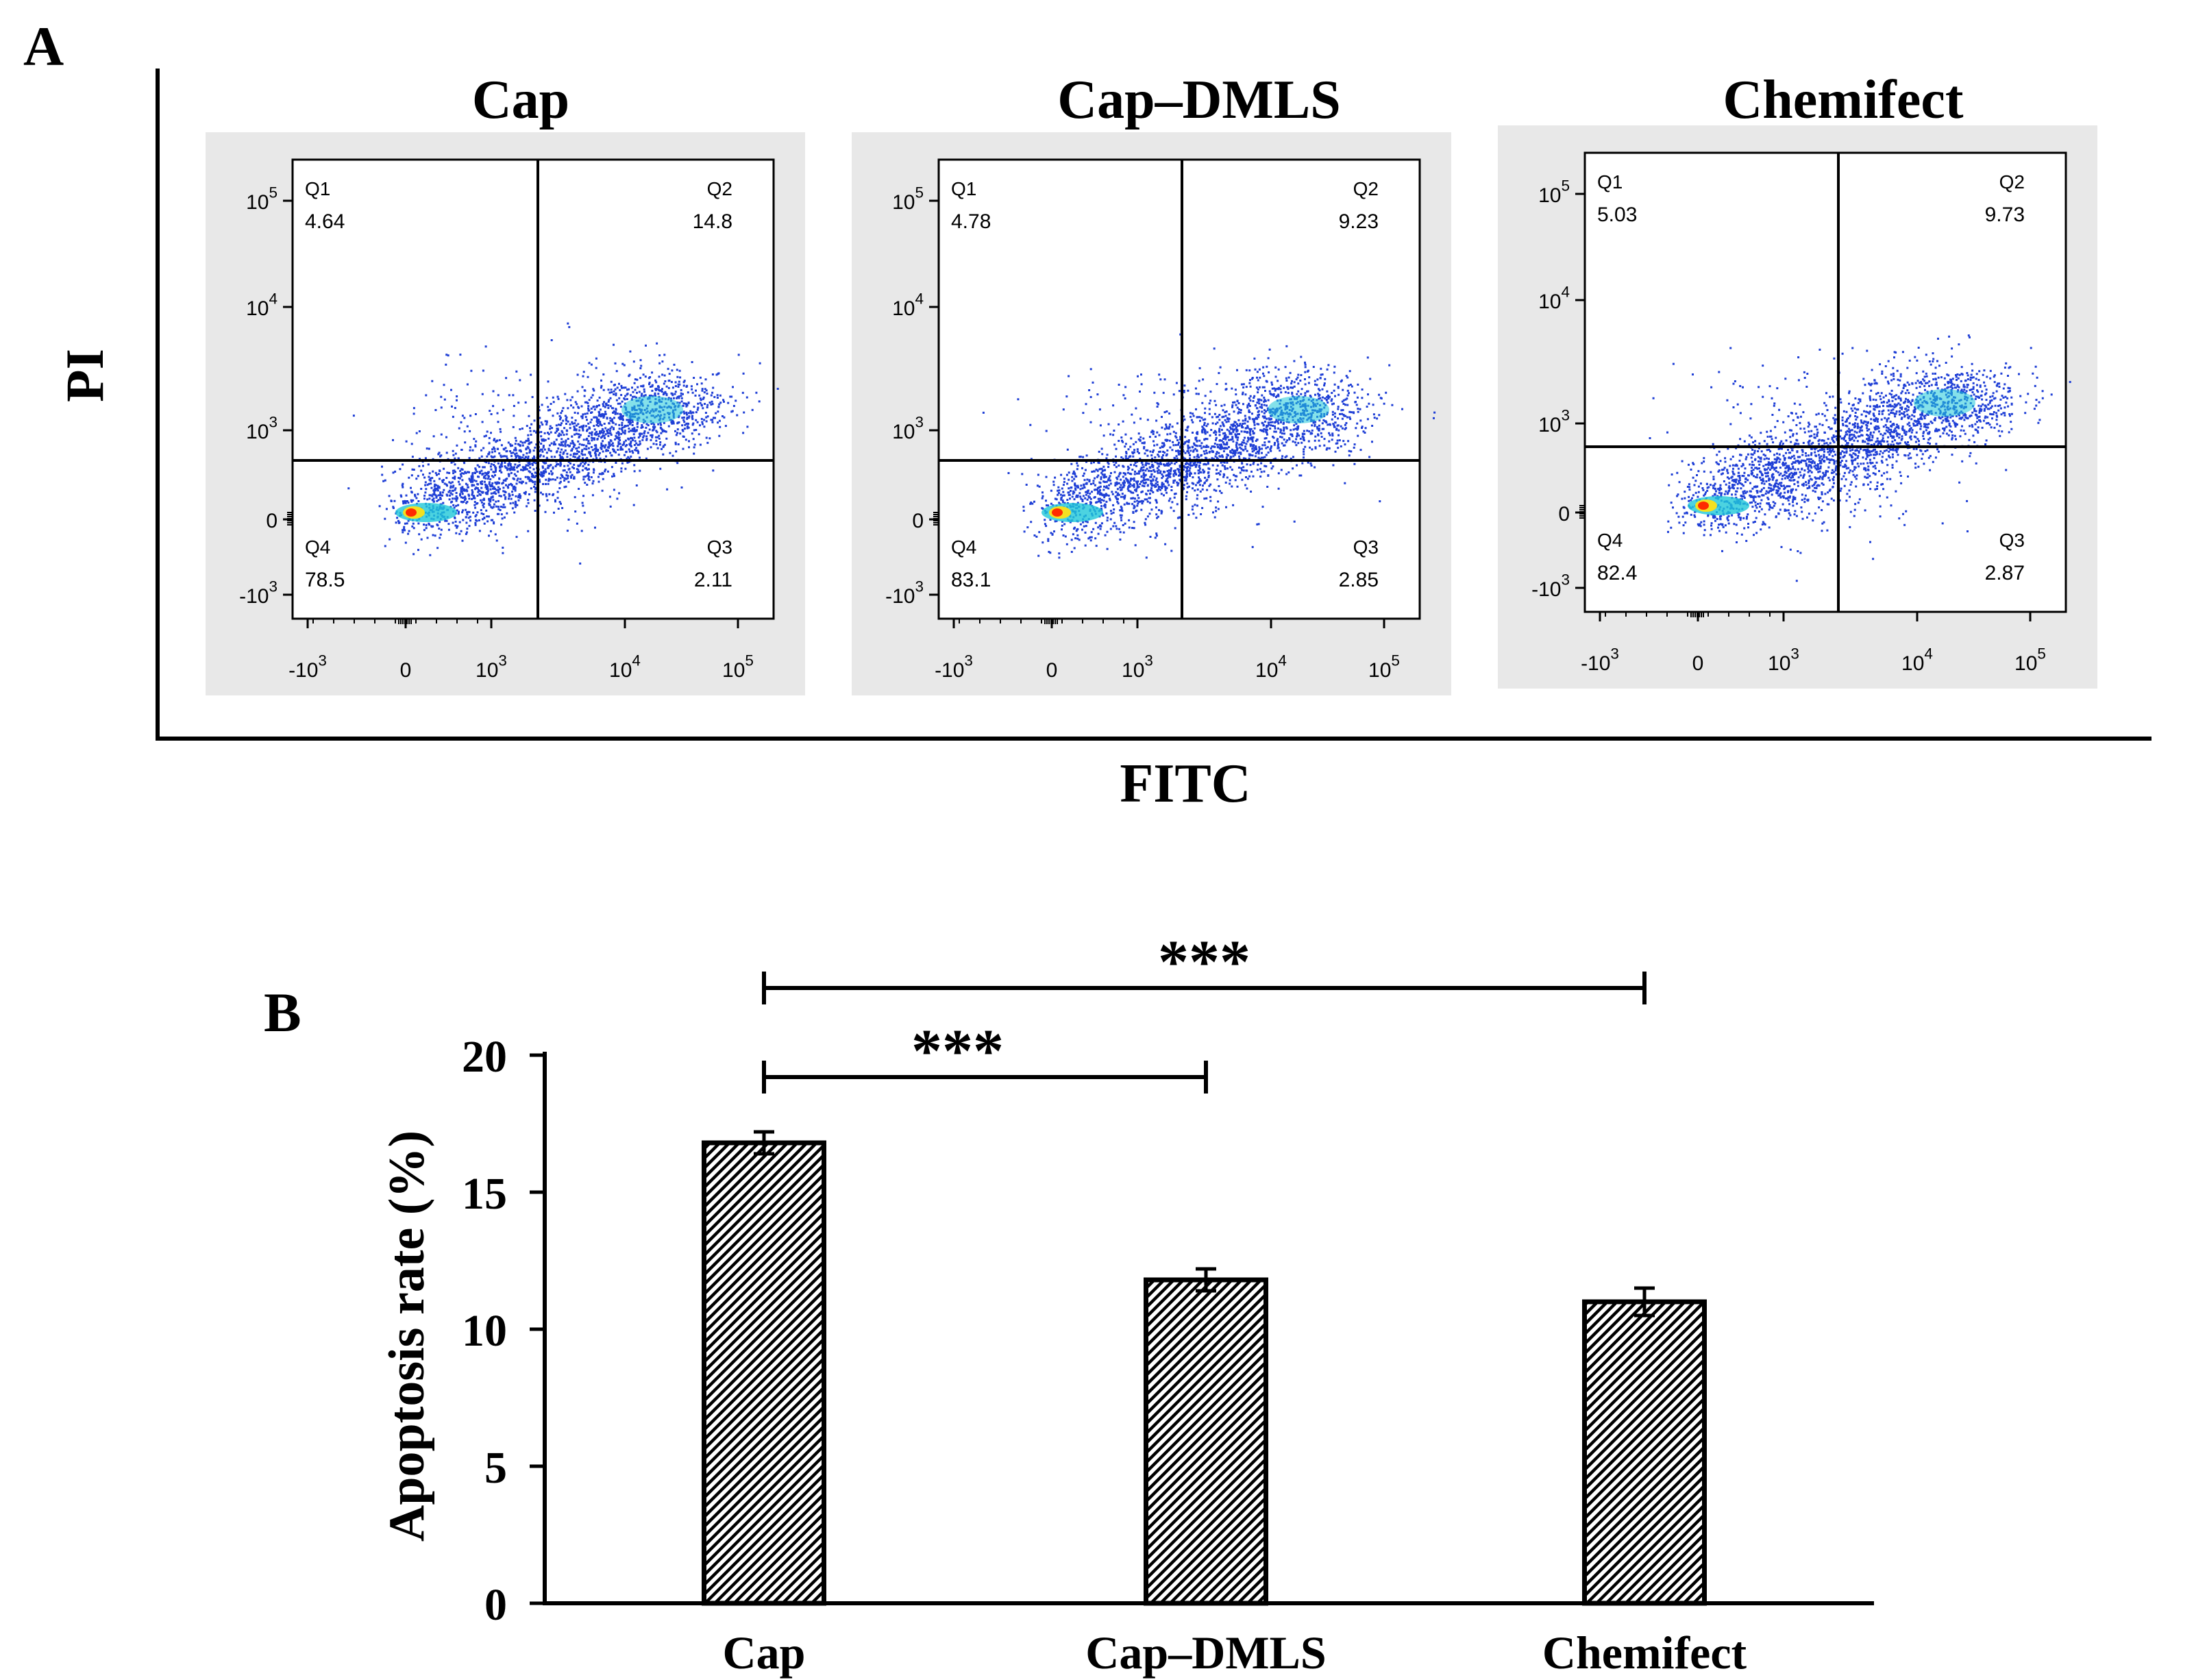 The height and width of the screenshot is (1680, 2207). I want to click on y-tick-label: 10⁴, so click(1554, 299).